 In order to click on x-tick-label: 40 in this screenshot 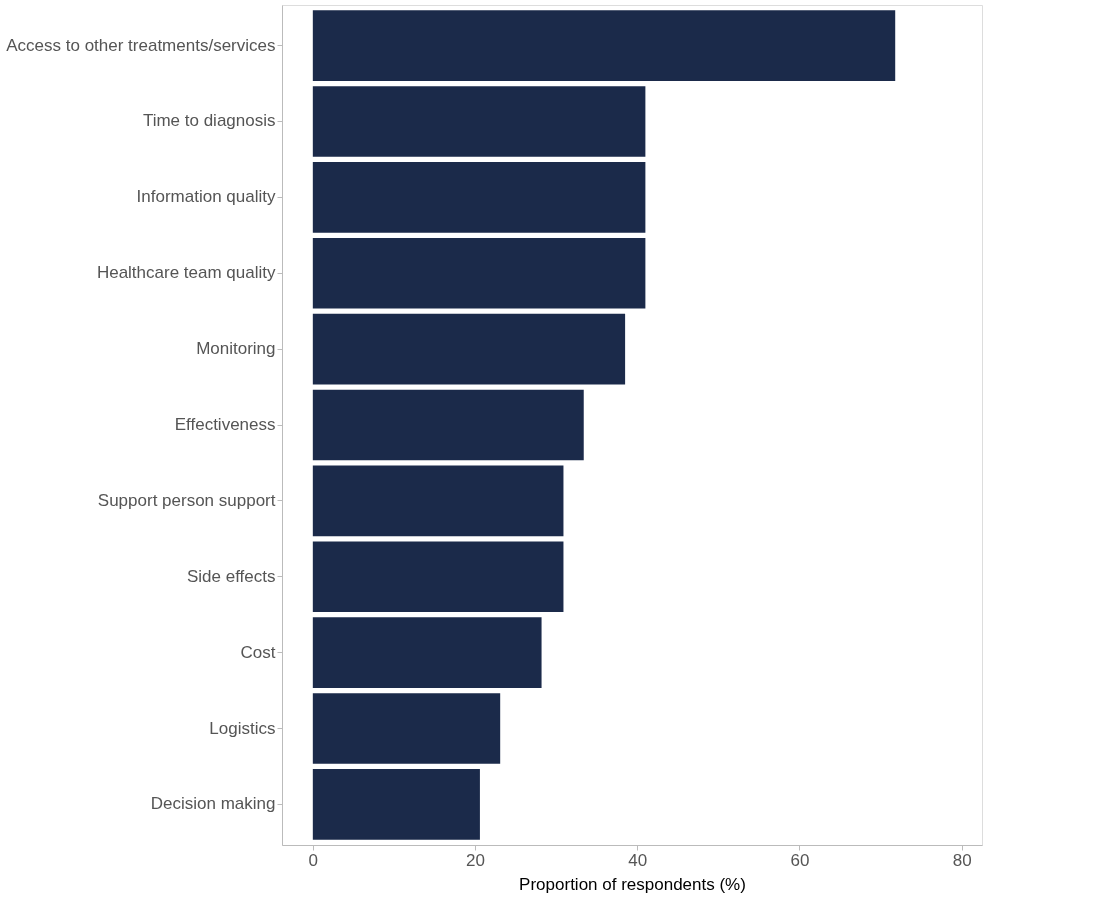, I will do `click(638, 860)`.